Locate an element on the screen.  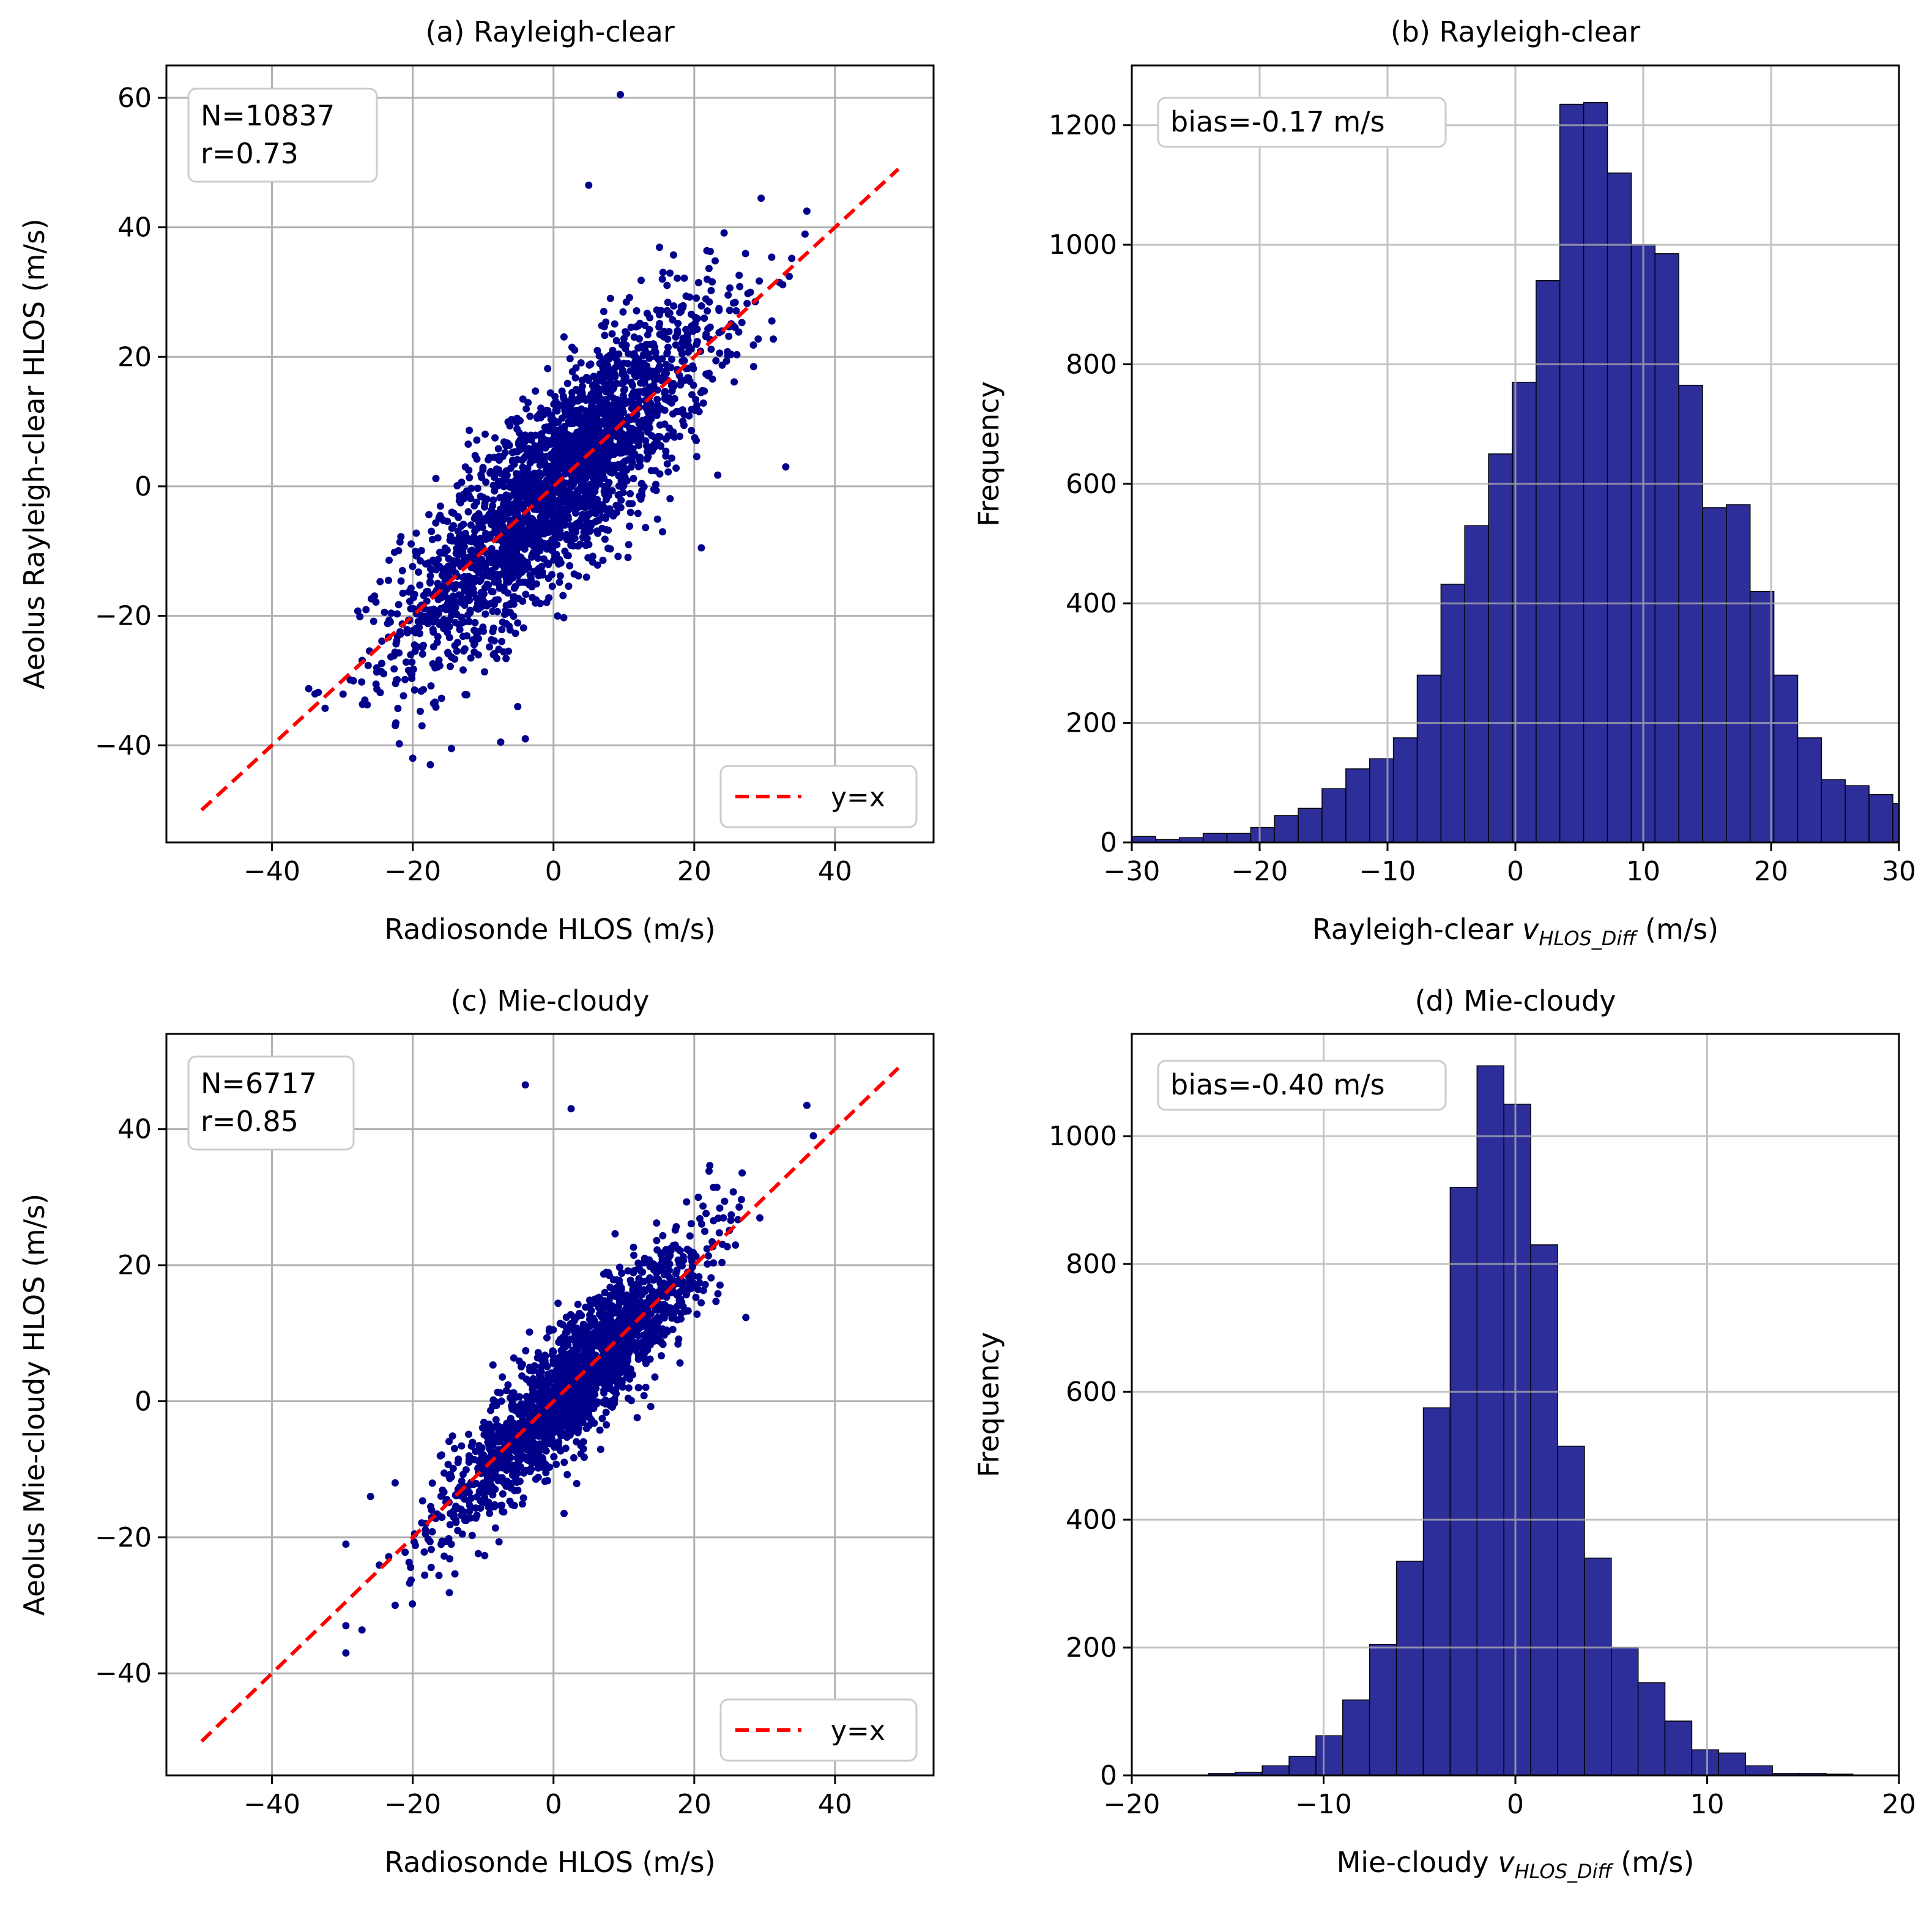
tick-label-y: 400 is located at coordinates (1091, 1520).